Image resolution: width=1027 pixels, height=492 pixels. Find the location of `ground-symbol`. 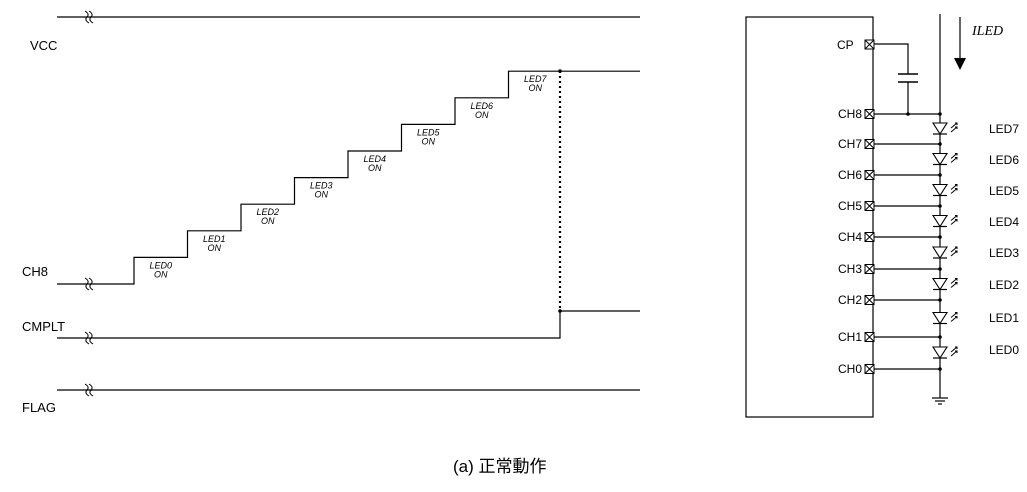

ground-symbol is located at coordinates (940, 387).